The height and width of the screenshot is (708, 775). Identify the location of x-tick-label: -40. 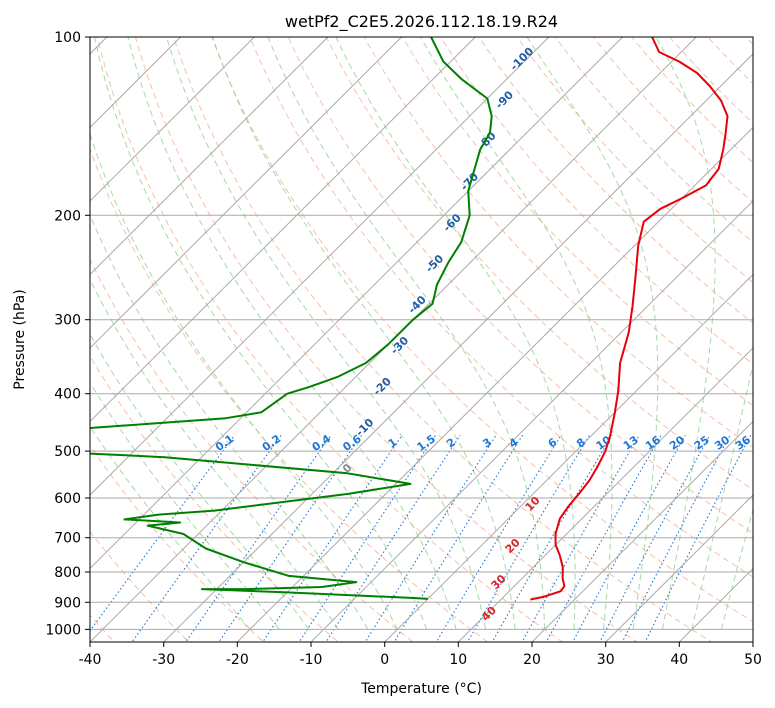
(90, 660).